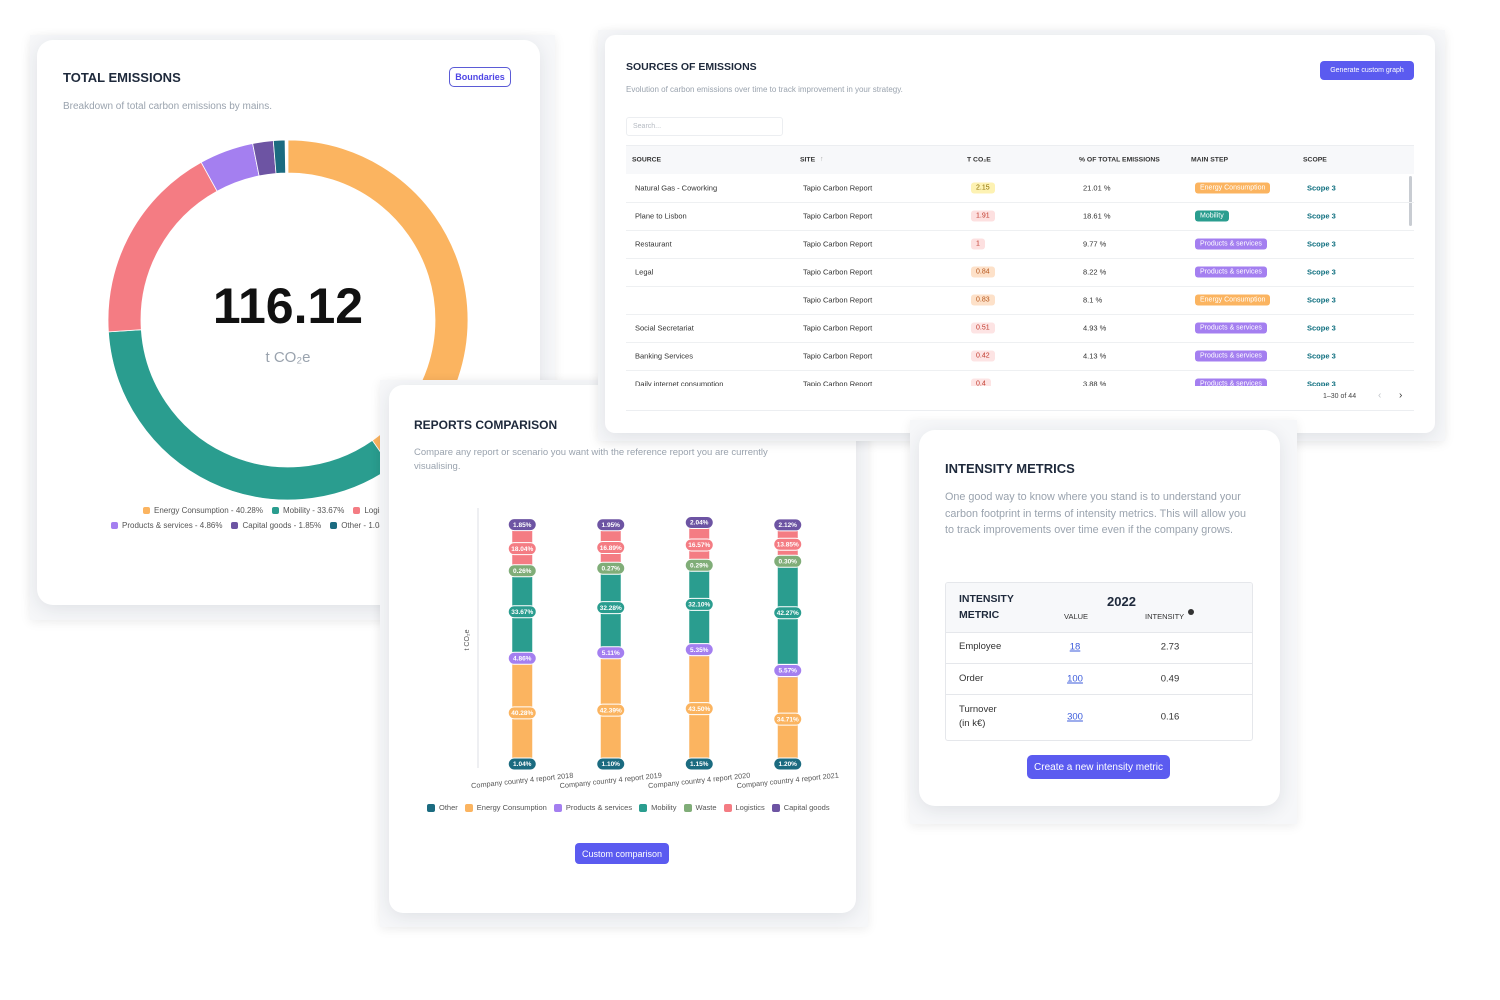  Describe the element at coordinates (808, 160) in the screenshot. I see `column-header: SITE` at that location.